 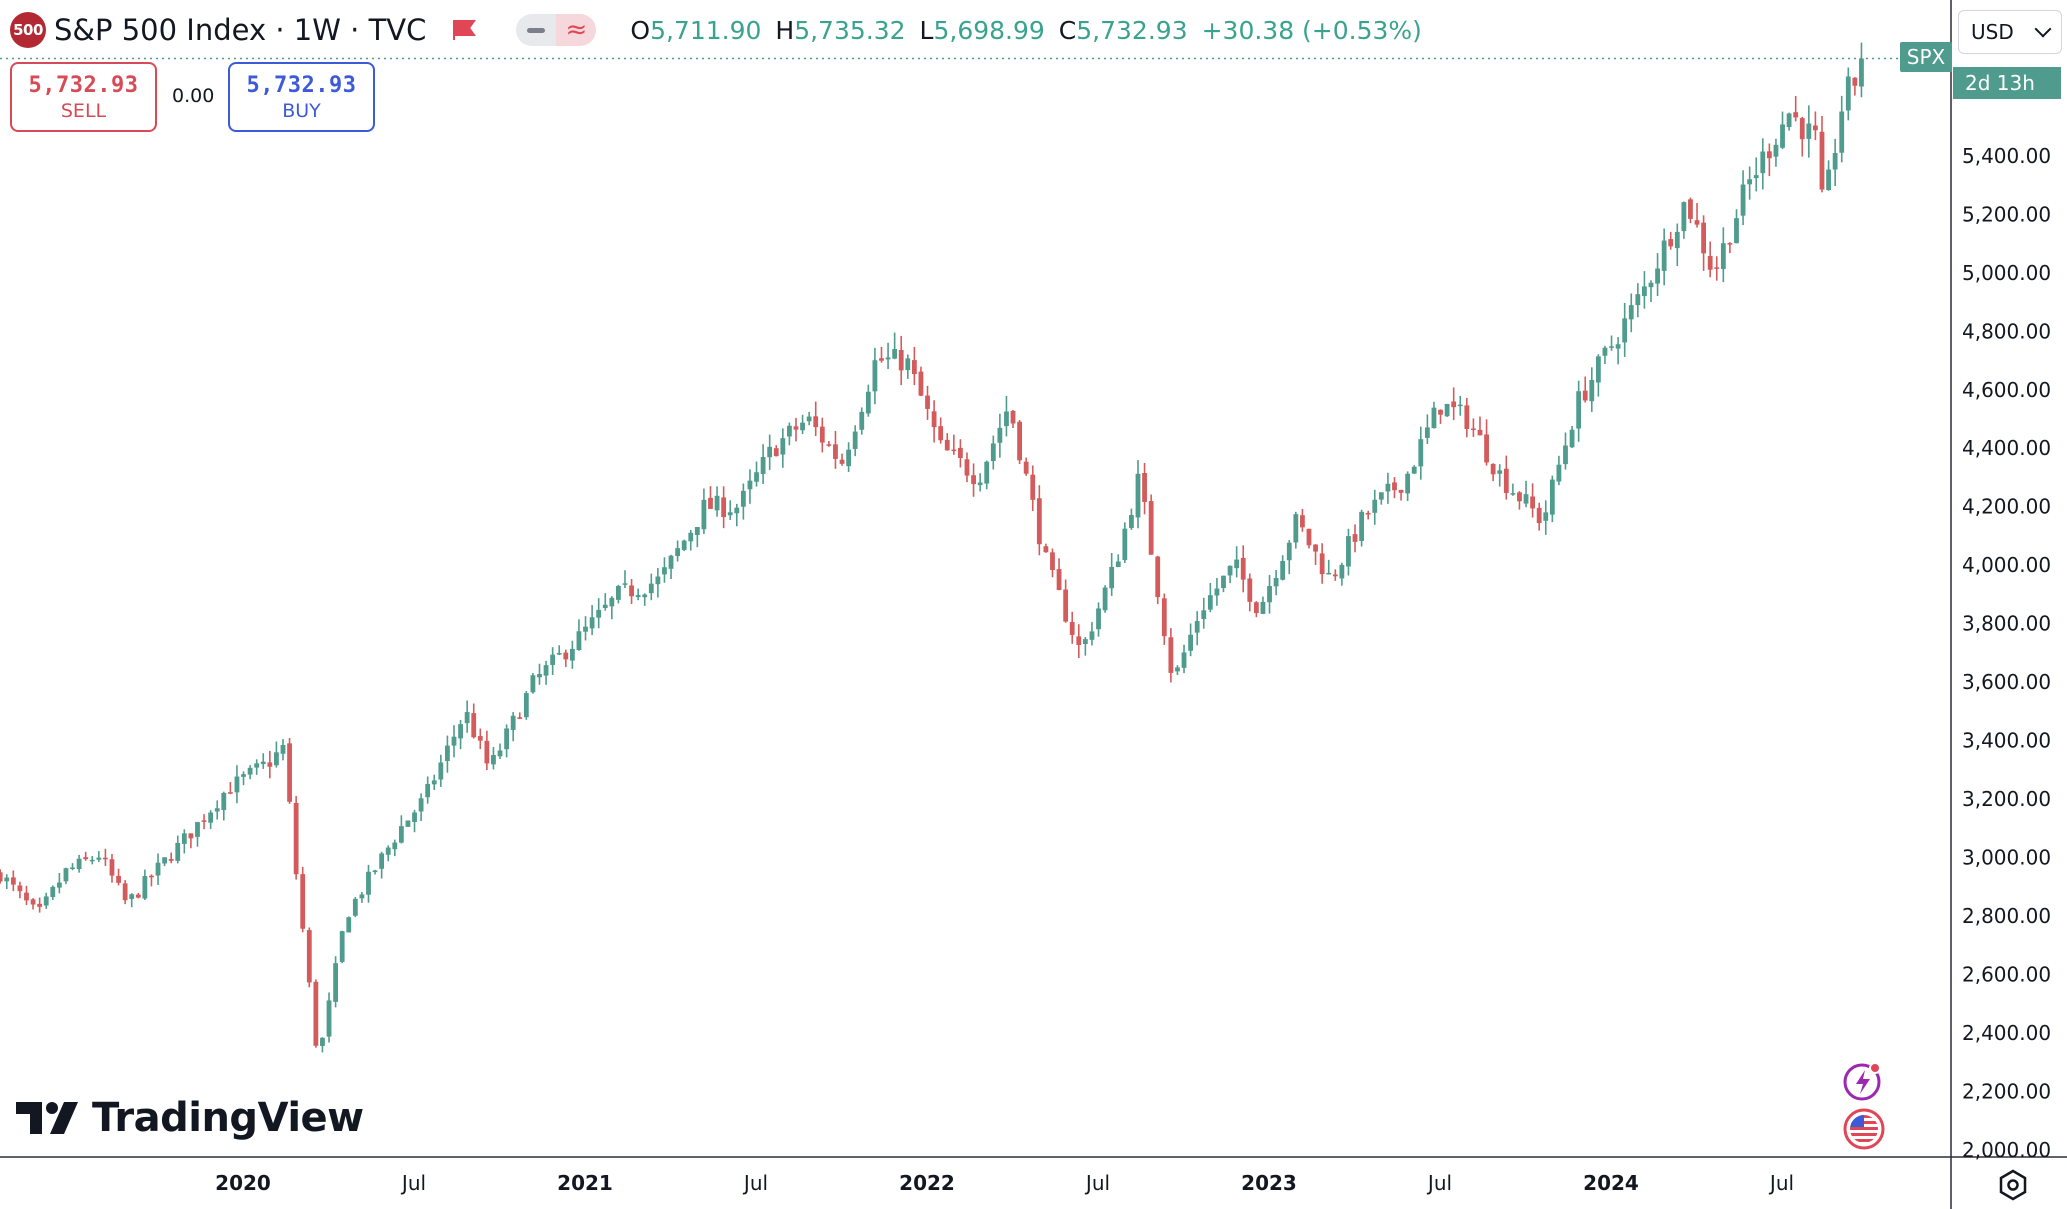 I want to click on wave-compare-icon: ≈, so click(x=576, y=30).